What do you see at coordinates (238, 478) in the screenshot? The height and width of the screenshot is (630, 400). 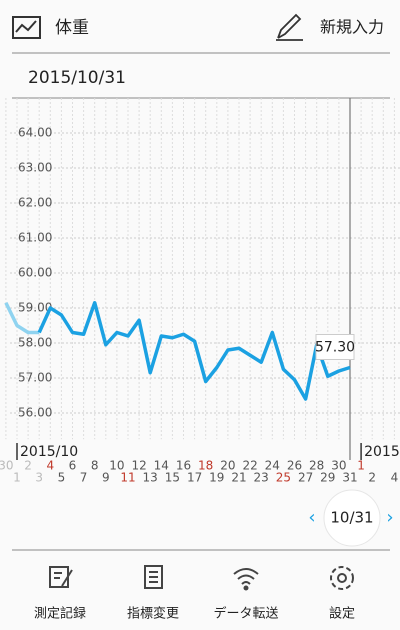 I see `x-tick-label: 21` at bounding box center [238, 478].